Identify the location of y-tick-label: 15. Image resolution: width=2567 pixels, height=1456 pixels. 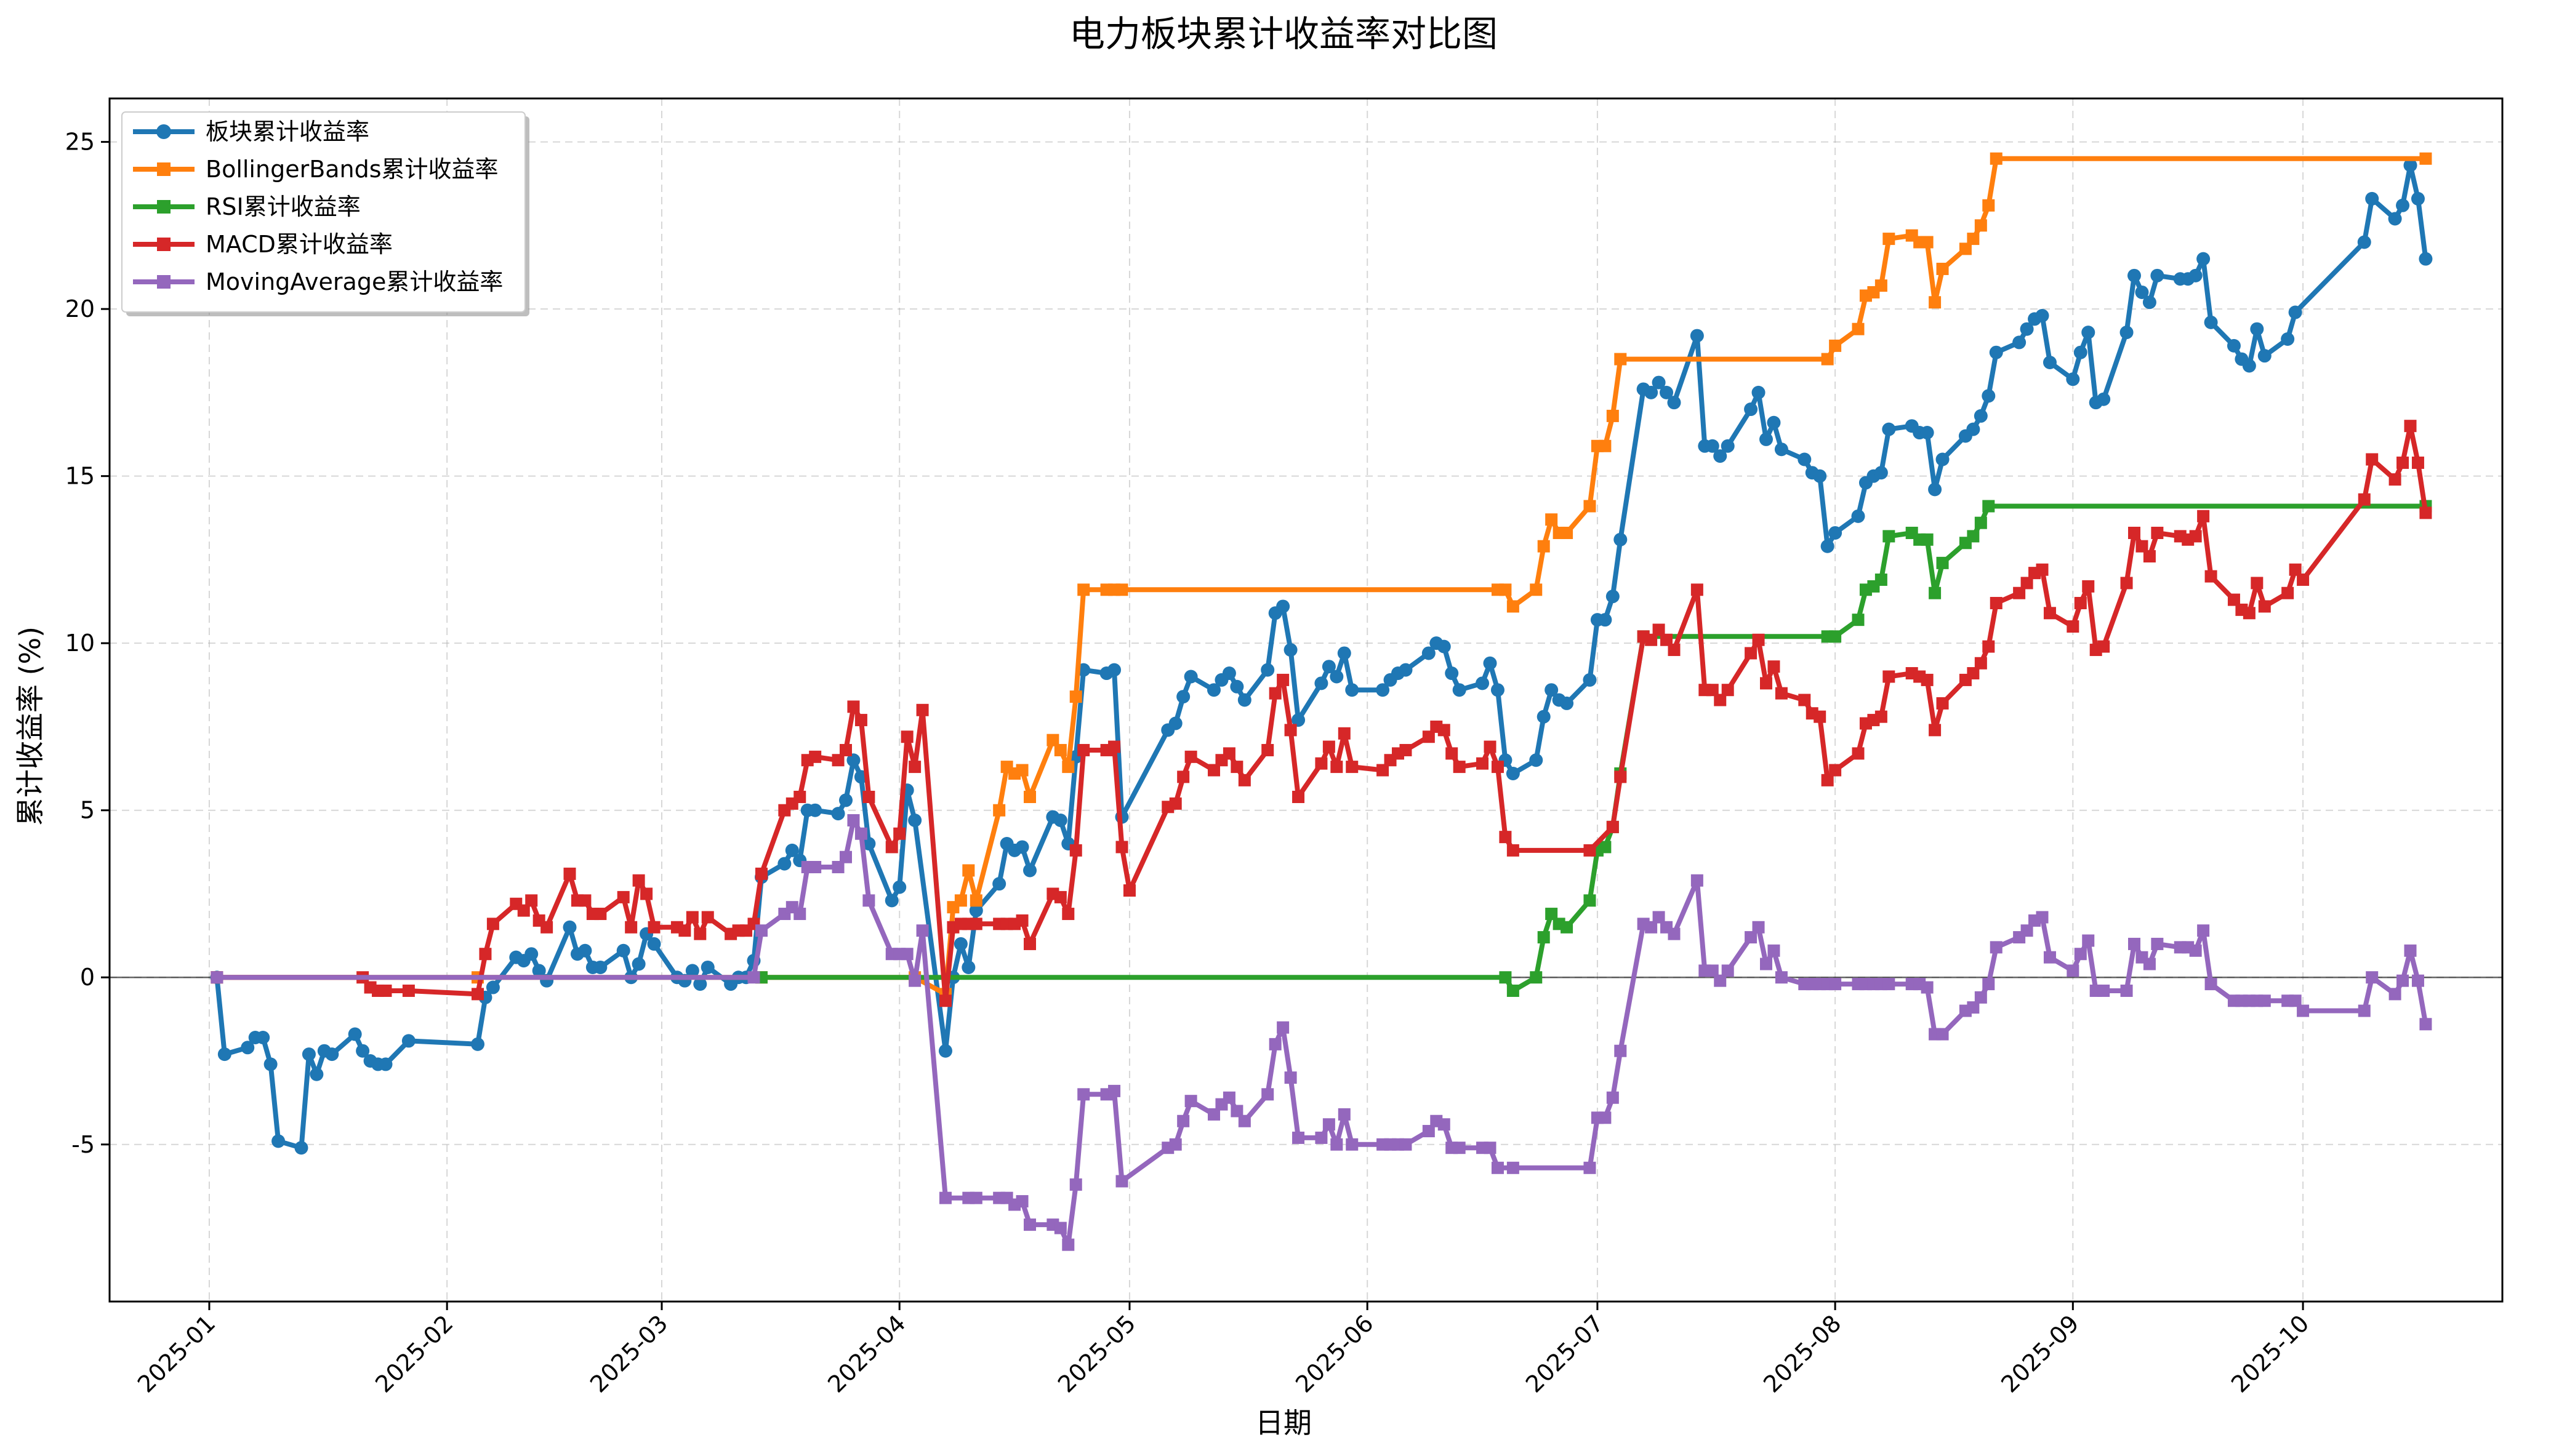
(80, 476).